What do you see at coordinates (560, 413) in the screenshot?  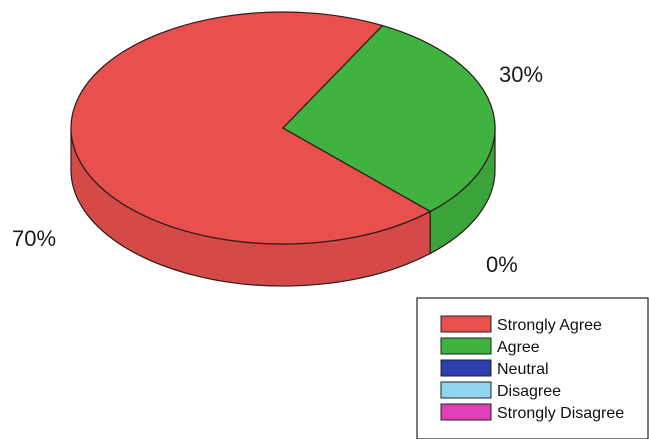 I see `legend-label-strongly-disagree: Strongly Disagree` at bounding box center [560, 413].